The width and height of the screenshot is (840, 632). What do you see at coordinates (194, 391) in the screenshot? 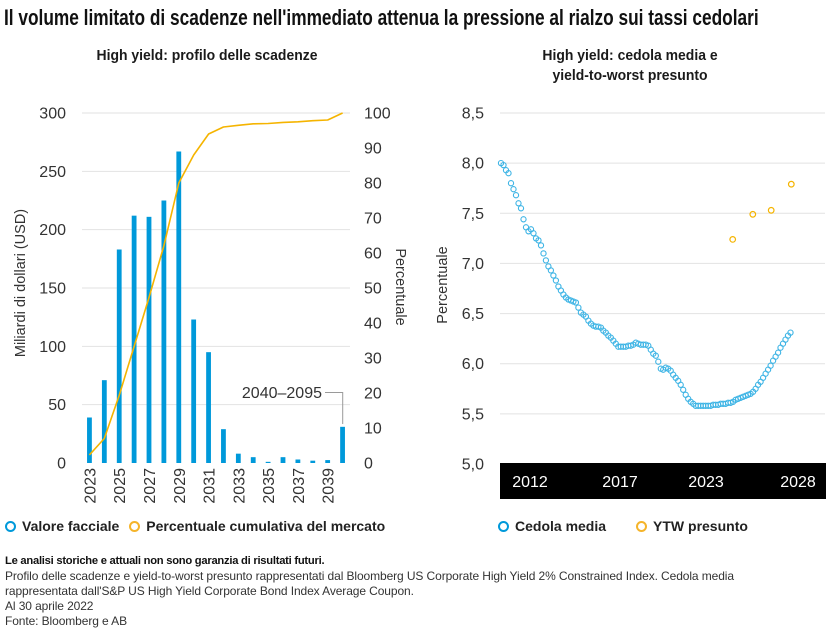
I see `bar-2030` at bounding box center [194, 391].